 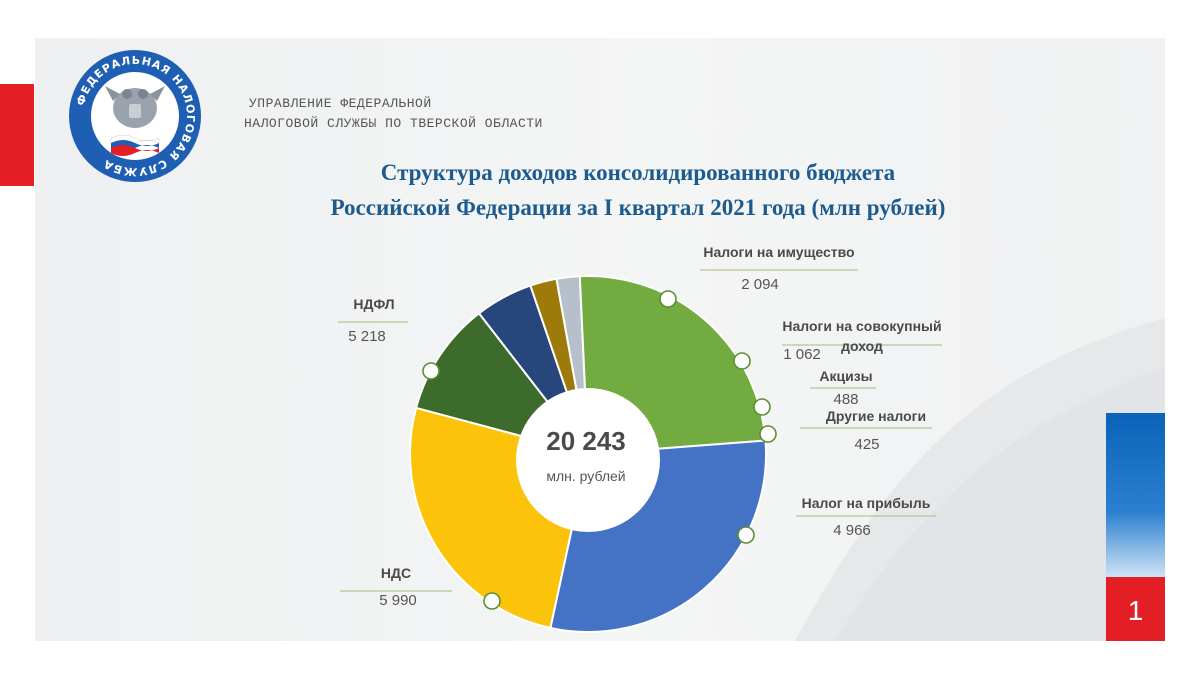 I want to click on fns-emblem-logo: ФЕДЕРАЛЬНАЯ НАЛОГОВАЯ СЛУЖБА, so click(x=135, y=116).